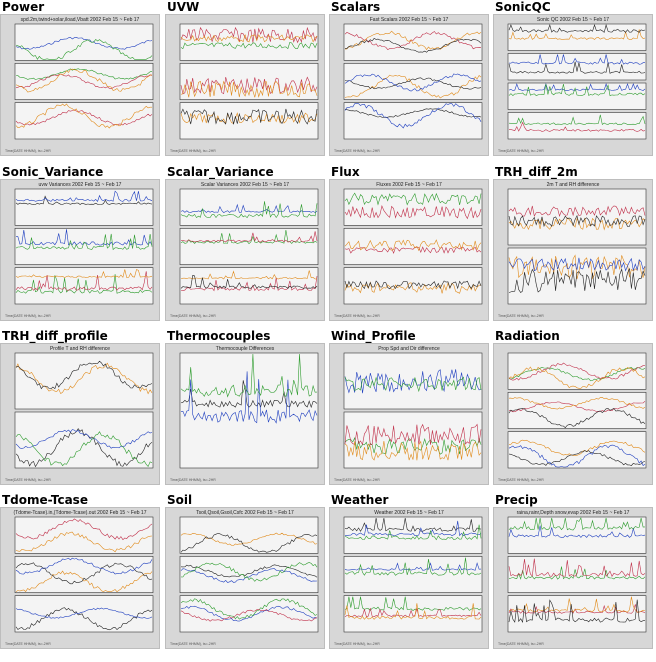  What do you see at coordinates (409, 185) in the screenshot?
I see `plot-title: Fluxes 2002 Feb 15 ~ Feb 17` at bounding box center [409, 185].